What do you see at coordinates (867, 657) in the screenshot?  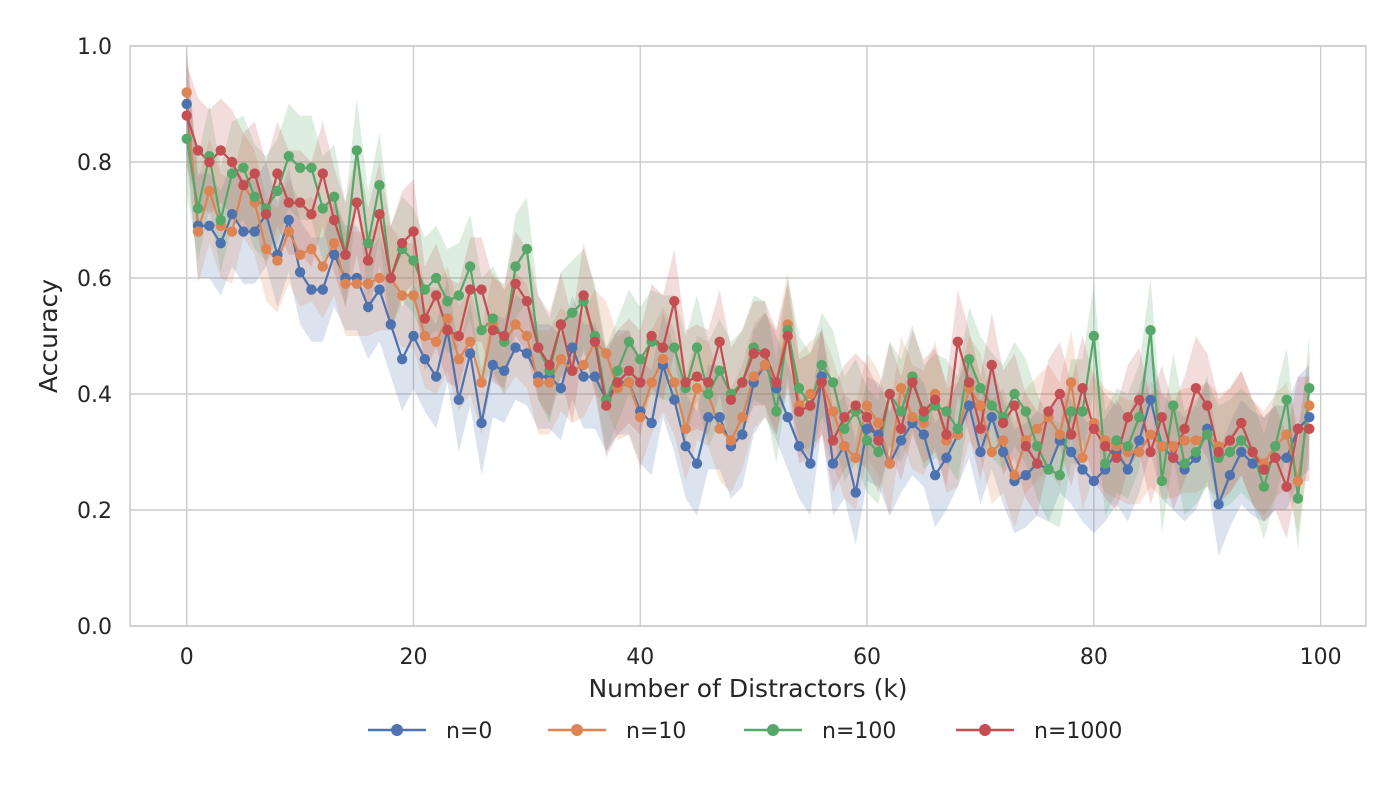 I see `x-tick-label: 60` at bounding box center [867, 657].